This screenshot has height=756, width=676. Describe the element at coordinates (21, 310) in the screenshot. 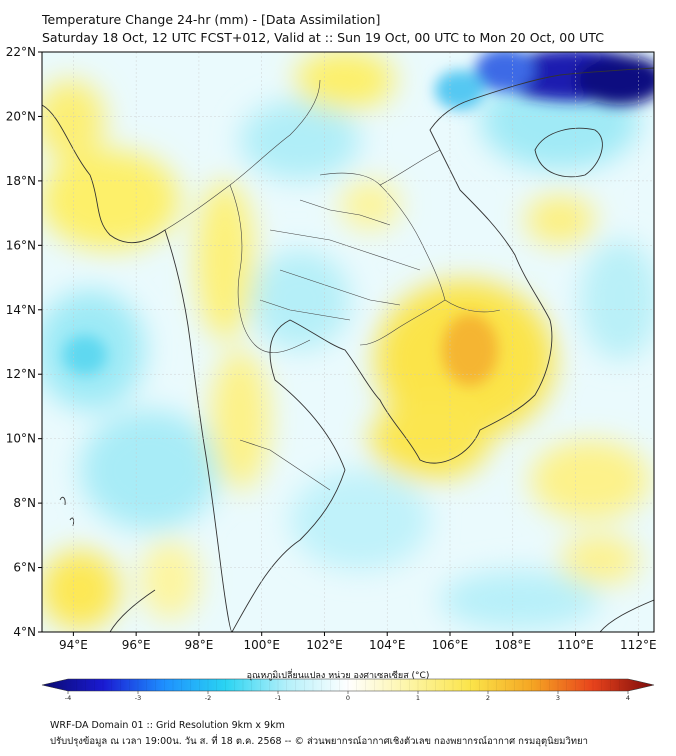

I see `lat-tick-label: 14°N` at that location.